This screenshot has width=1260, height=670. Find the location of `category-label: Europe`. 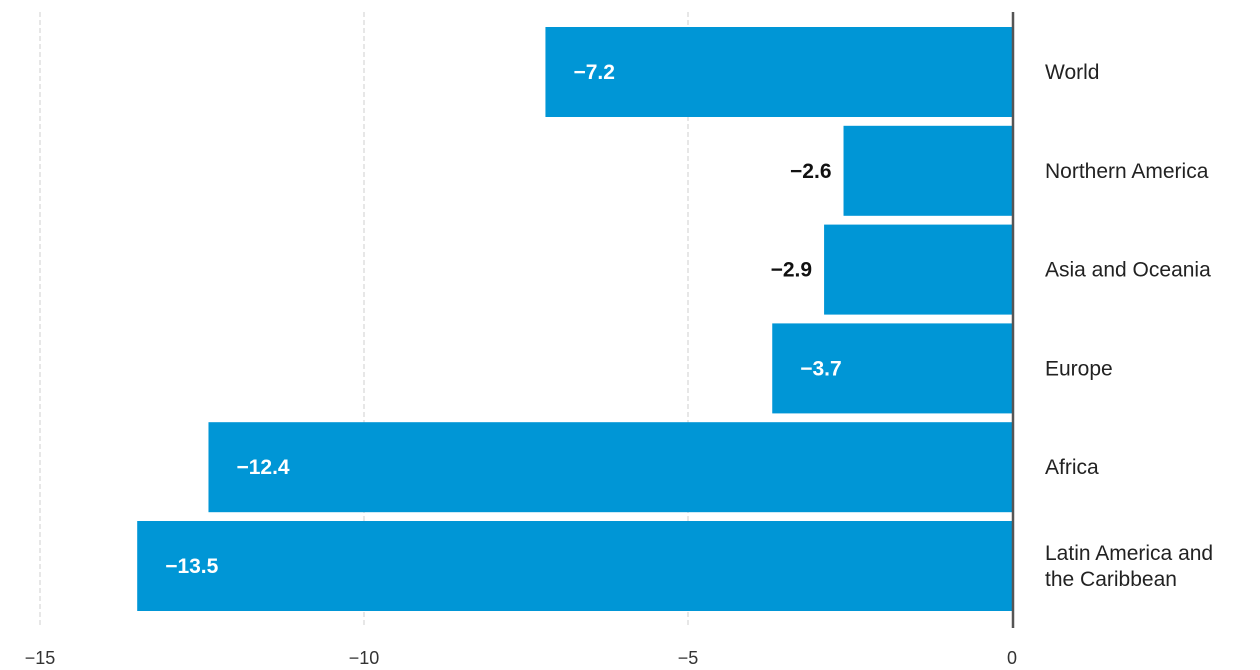

category-label: Europe is located at coordinates (1079, 368).